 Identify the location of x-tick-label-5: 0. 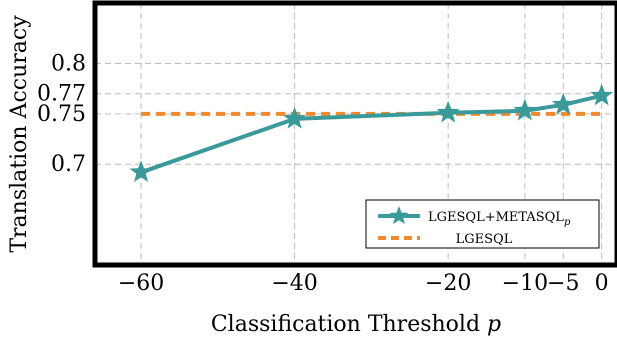
(602, 283).